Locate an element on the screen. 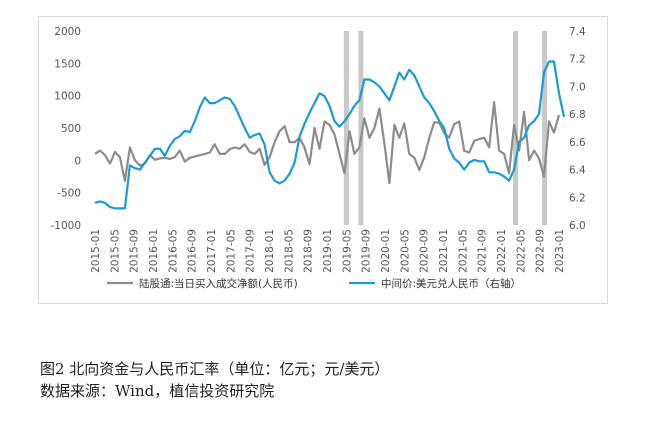  left-axis-tick-label: 2000 is located at coordinates (67, 32).